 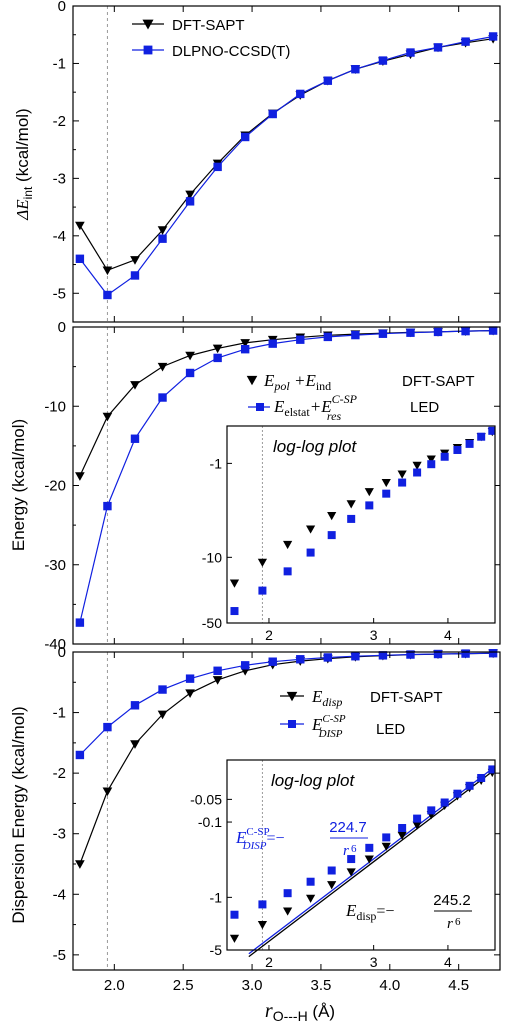 I want to click on fit-sign: =−, so click(x=385, y=911).